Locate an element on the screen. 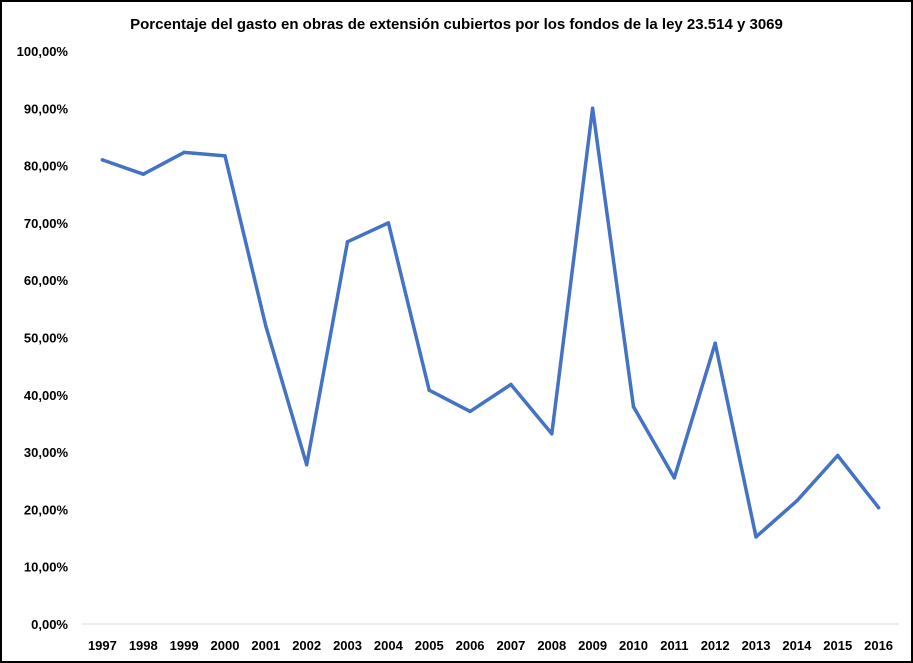 The image size is (913, 663). x-tick-label: 2006 is located at coordinates (470, 645).